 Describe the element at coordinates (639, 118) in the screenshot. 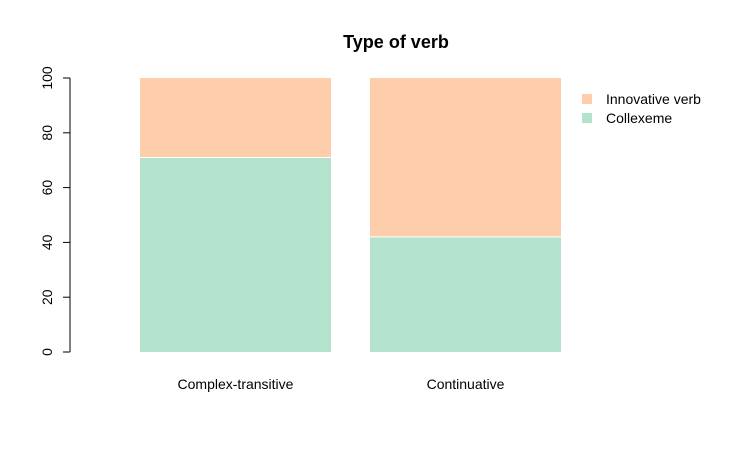

I see `legend-label: Collexeme` at that location.